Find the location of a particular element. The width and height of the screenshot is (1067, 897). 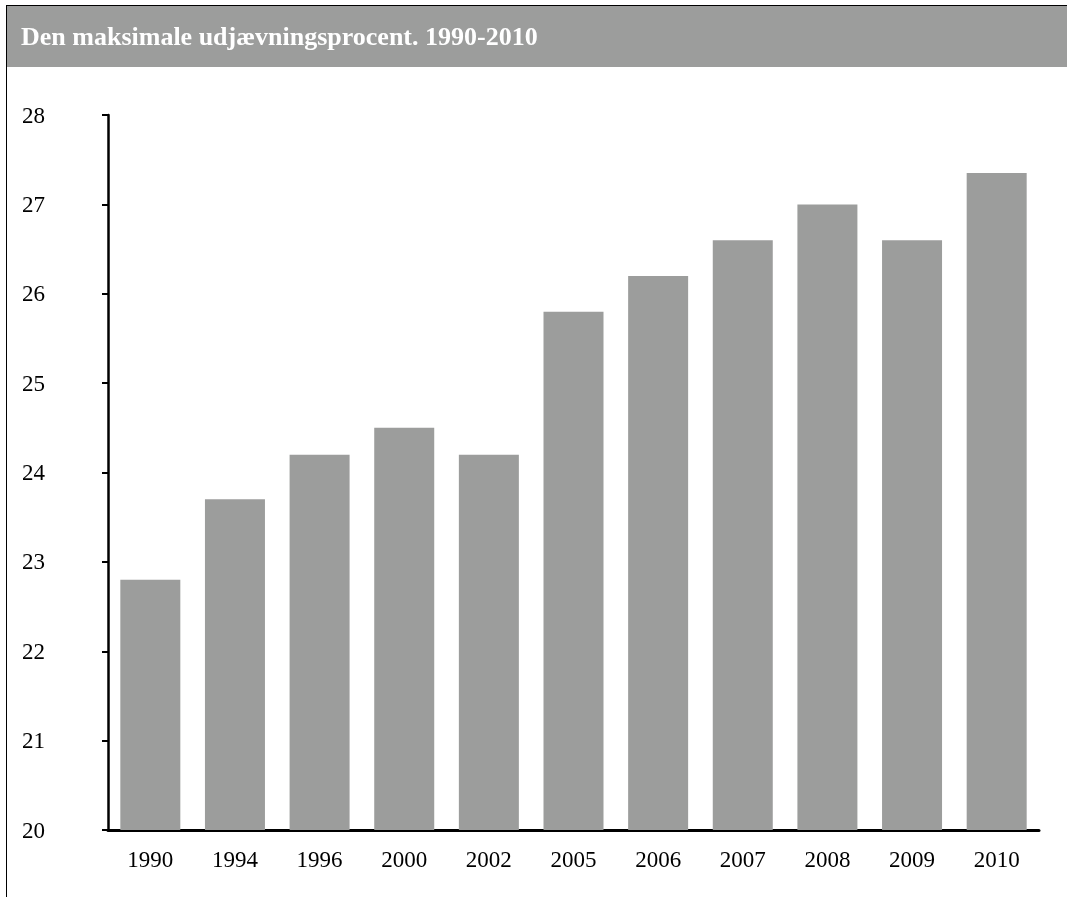

x-tick-label: 1990 is located at coordinates (150, 859).